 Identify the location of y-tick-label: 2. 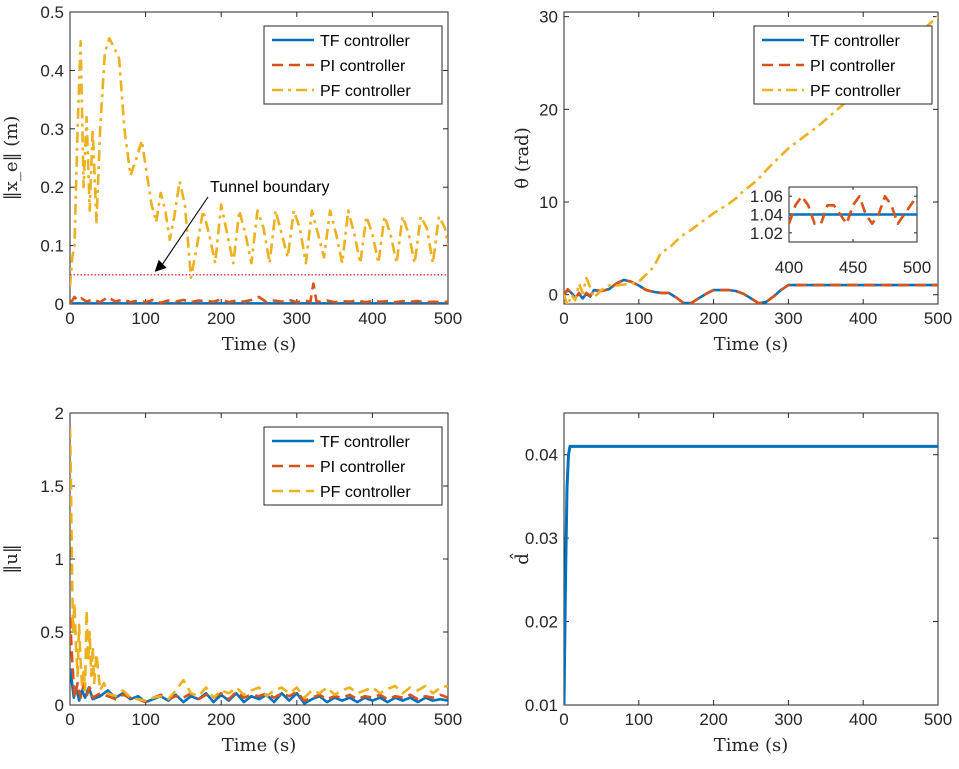
(59, 413).